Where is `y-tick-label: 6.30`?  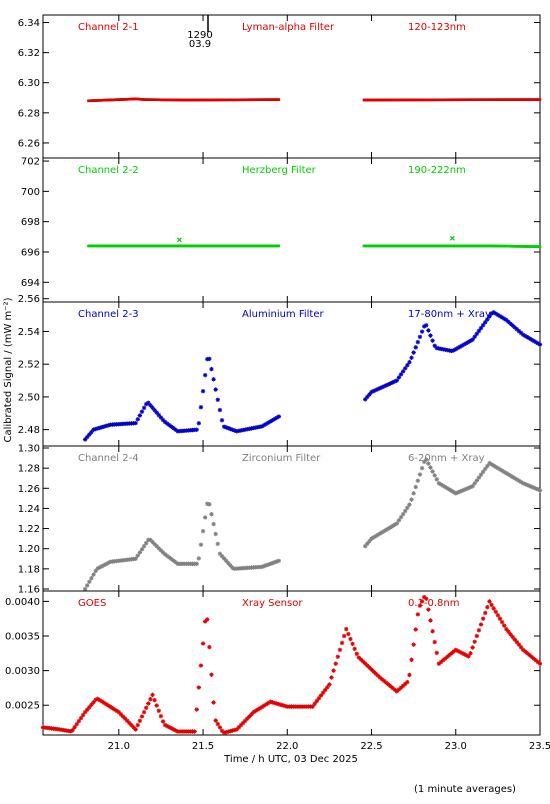
y-tick-label: 6.30 is located at coordinates (29, 83).